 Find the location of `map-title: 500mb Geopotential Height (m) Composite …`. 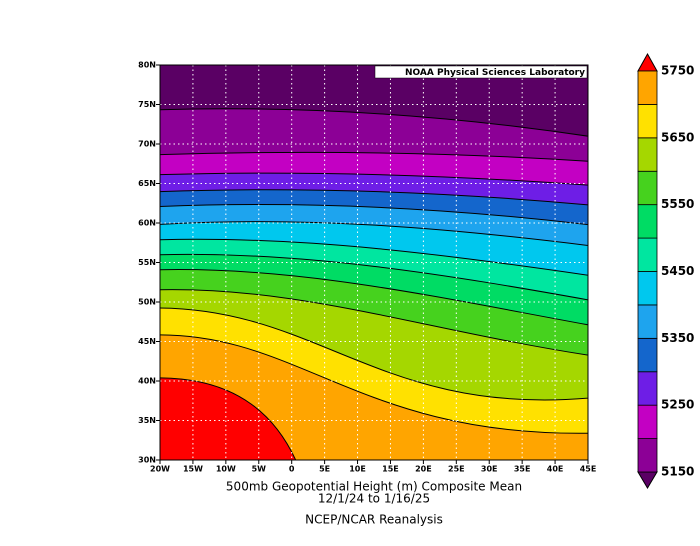

map-title: 500mb Geopotential Height (m) Composite … is located at coordinates (374, 487).